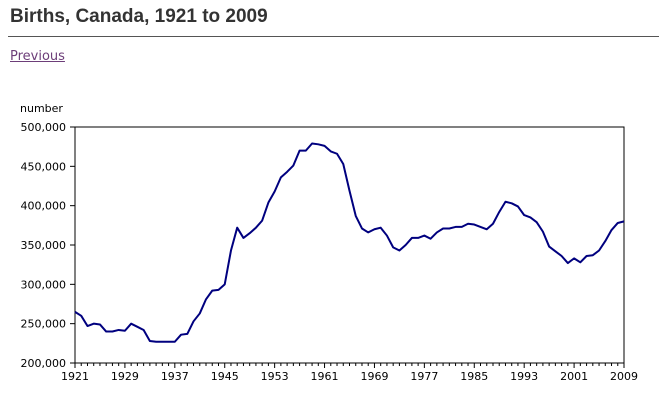  Describe the element at coordinates (225, 376) in the screenshot. I see `x-tick-label: 1945` at that location.